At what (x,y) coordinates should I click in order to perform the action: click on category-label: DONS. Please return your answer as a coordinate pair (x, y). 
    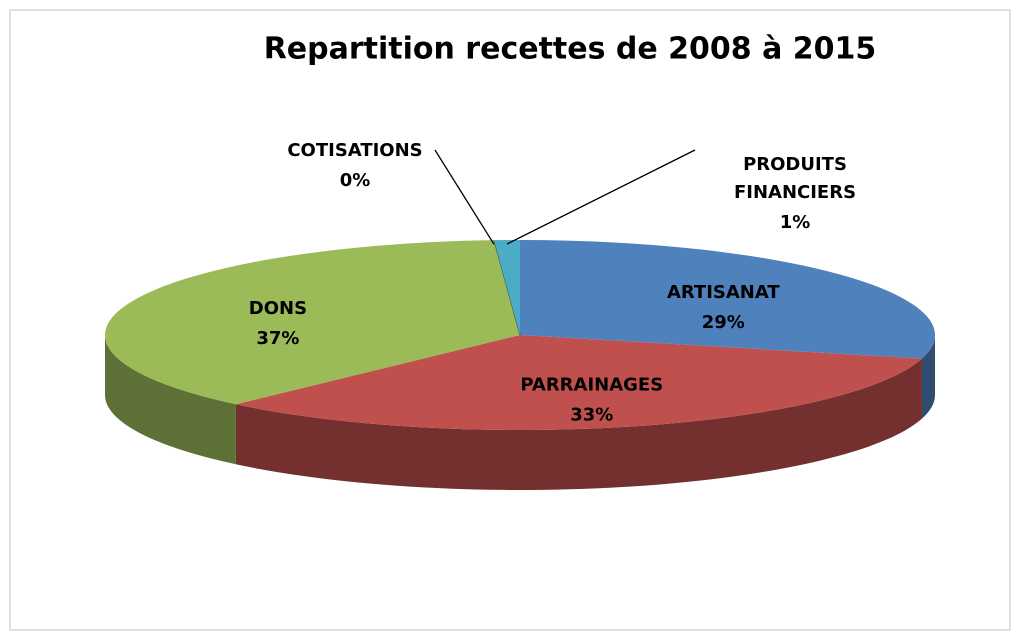
    Looking at the image, I should click on (278, 308).